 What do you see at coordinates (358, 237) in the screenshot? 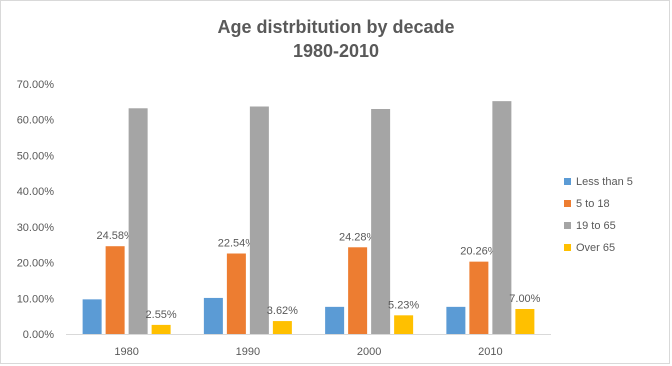
I see `data-label: 24.28%` at bounding box center [358, 237].